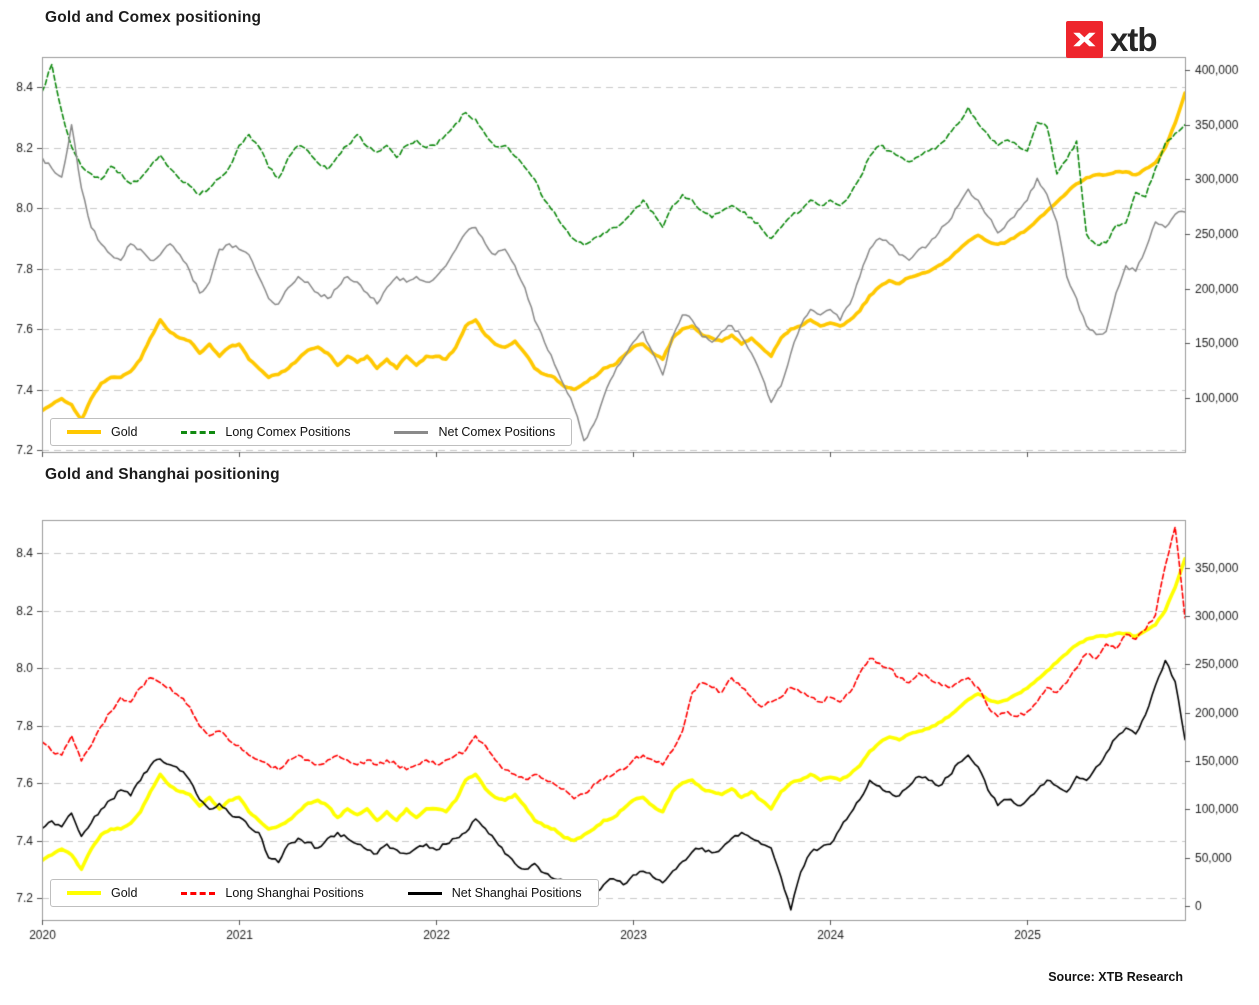  What do you see at coordinates (162, 474) in the screenshot?
I see `shanghai-chart-title: Gold and Shanghai positioning` at bounding box center [162, 474].